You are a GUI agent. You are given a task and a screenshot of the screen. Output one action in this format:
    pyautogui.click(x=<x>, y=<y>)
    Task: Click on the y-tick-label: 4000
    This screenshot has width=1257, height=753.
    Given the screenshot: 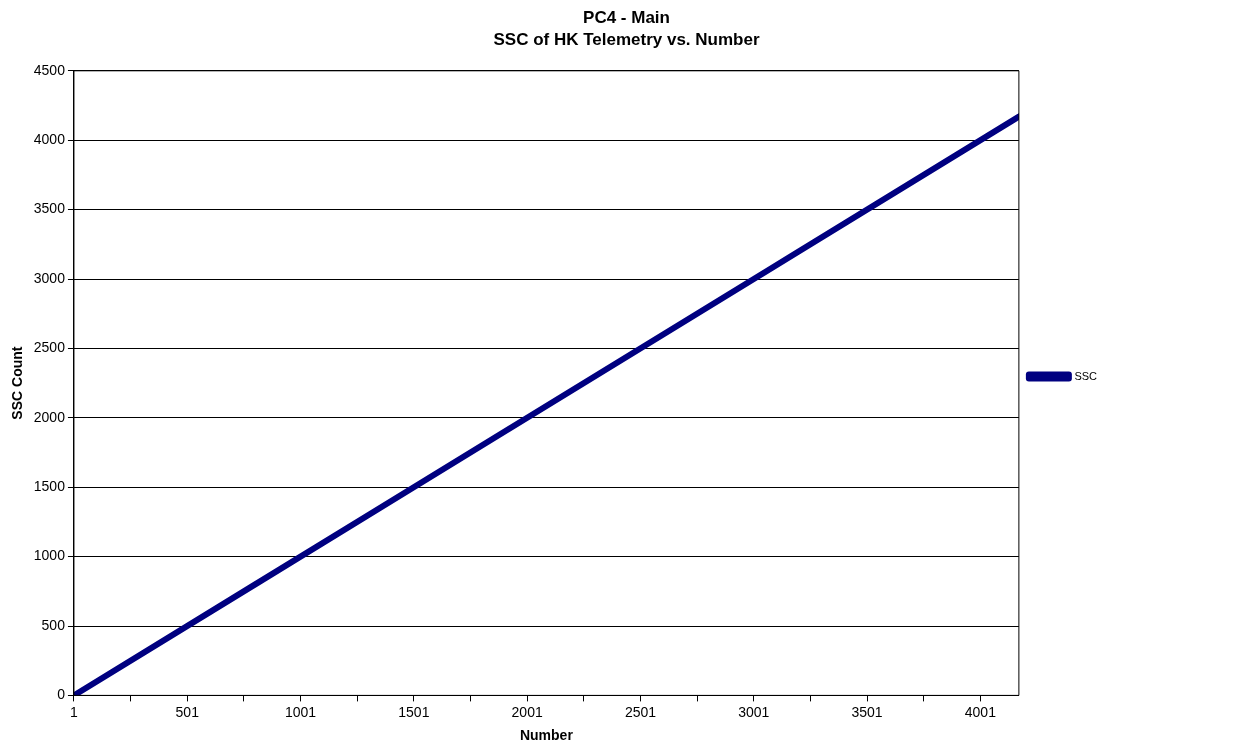 What is the action you would take?
    pyautogui.click(x=49, y=139)
    